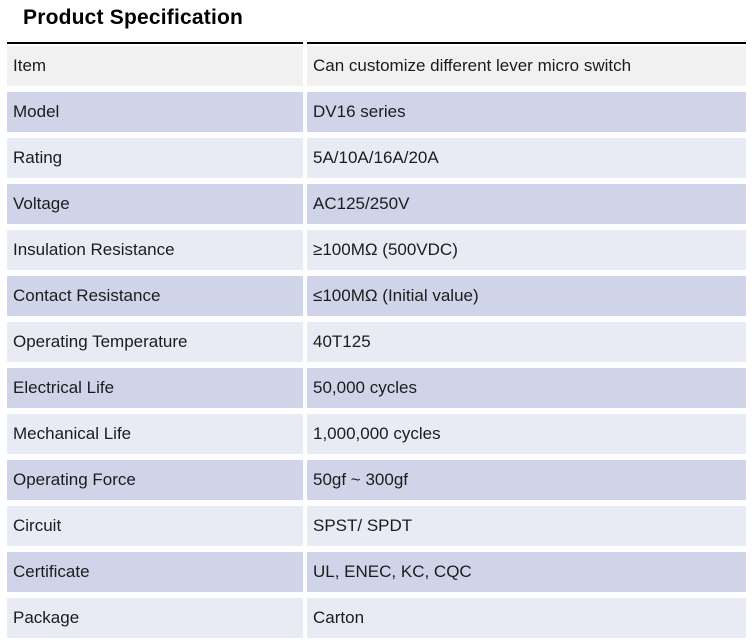  I want to click on page-title: Product Specification, so click(133, 17).